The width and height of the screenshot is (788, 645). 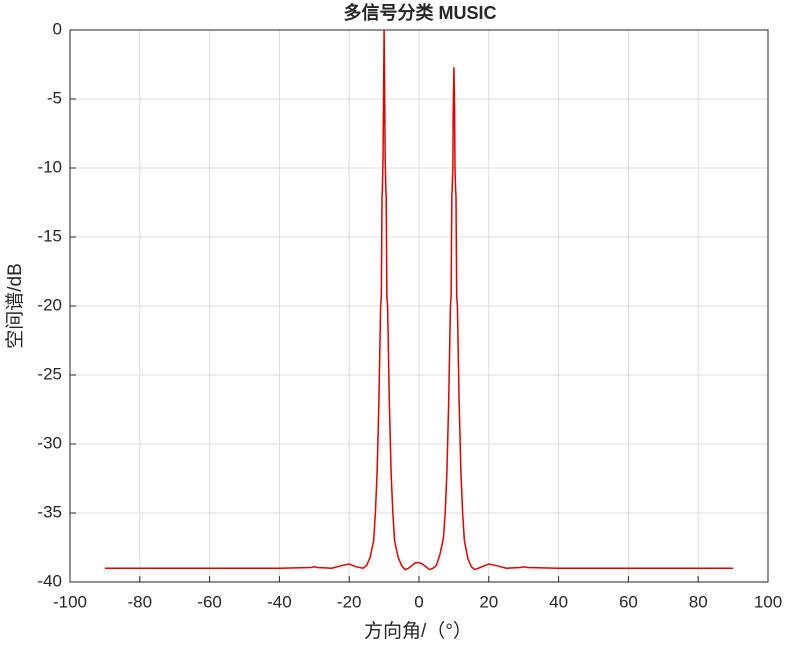 I want to click on x-tick-label: 20, so click(x=488, y=601).